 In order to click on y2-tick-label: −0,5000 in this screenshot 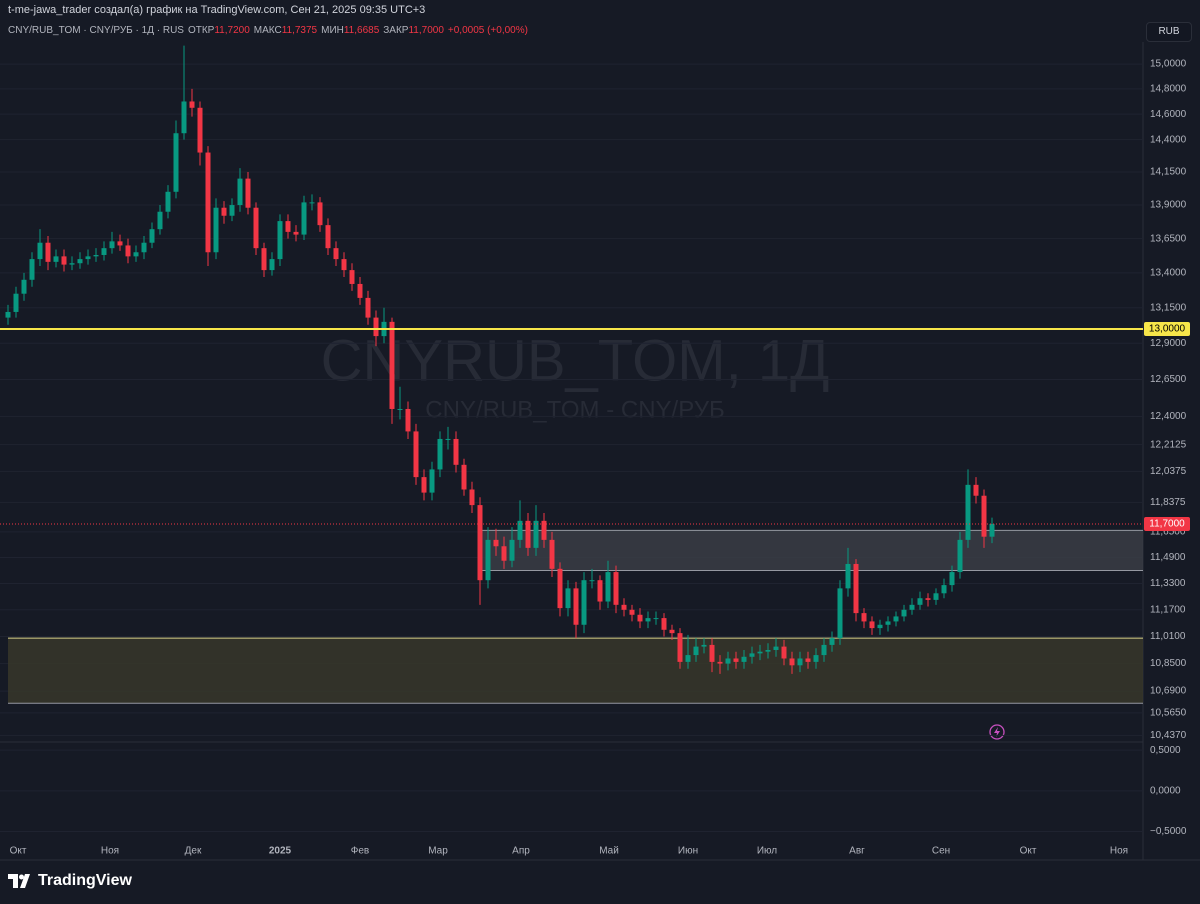, I will do `click(1168, 831)`.